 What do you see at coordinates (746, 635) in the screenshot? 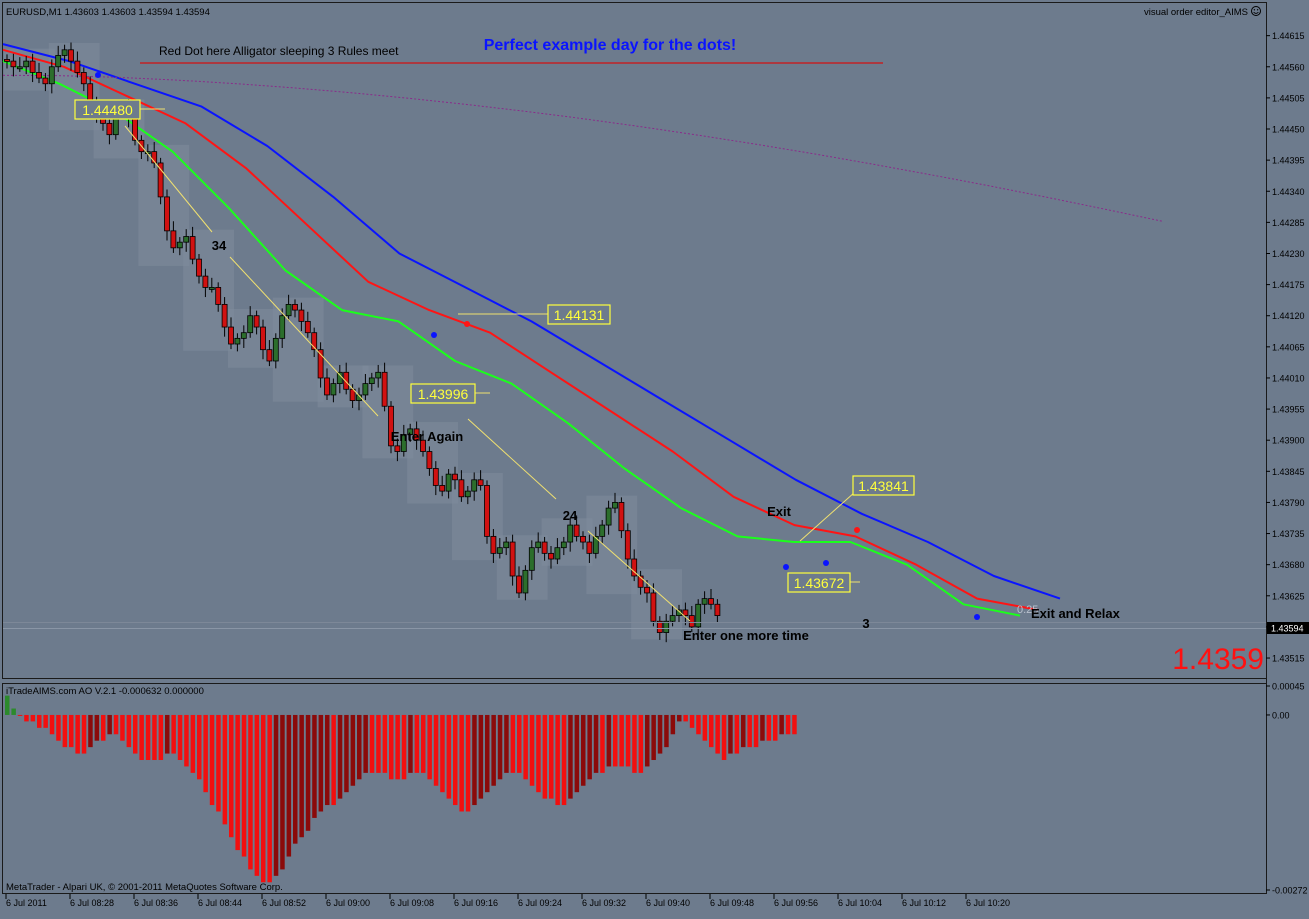
I see `enter-more-label: Enter one more time` at bounding box center [746, 635].